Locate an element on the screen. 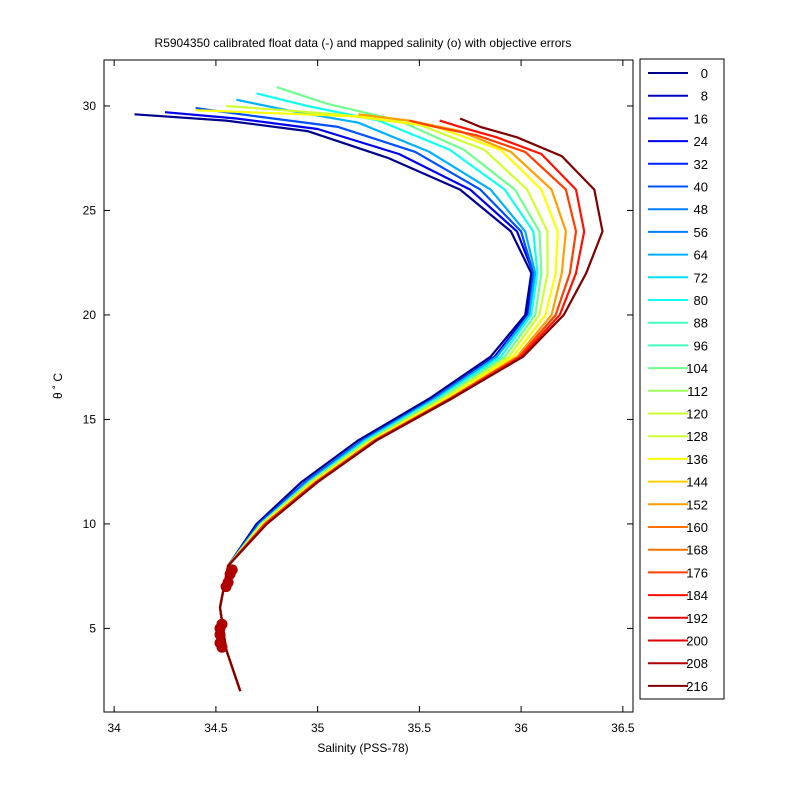 The height and width of the screenshot is (800, 800). legend-label: 184 is located at coordinates (697, 595).